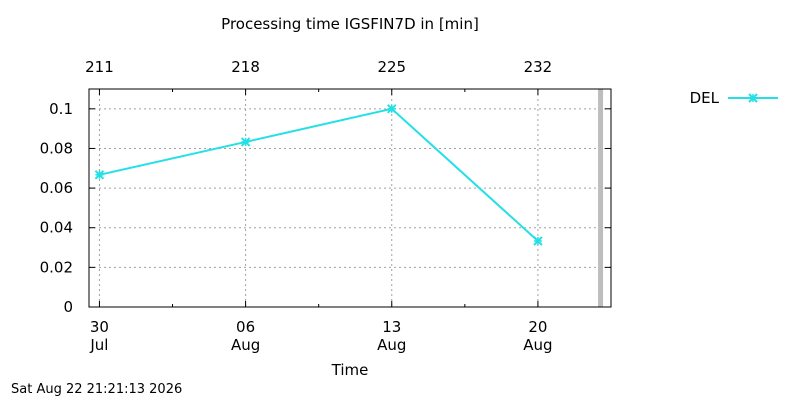 The width and height of the screenshot is (800, 400). I want to click on chart-title: Processing time IGSFIN7D in [min], so click(350, 24).